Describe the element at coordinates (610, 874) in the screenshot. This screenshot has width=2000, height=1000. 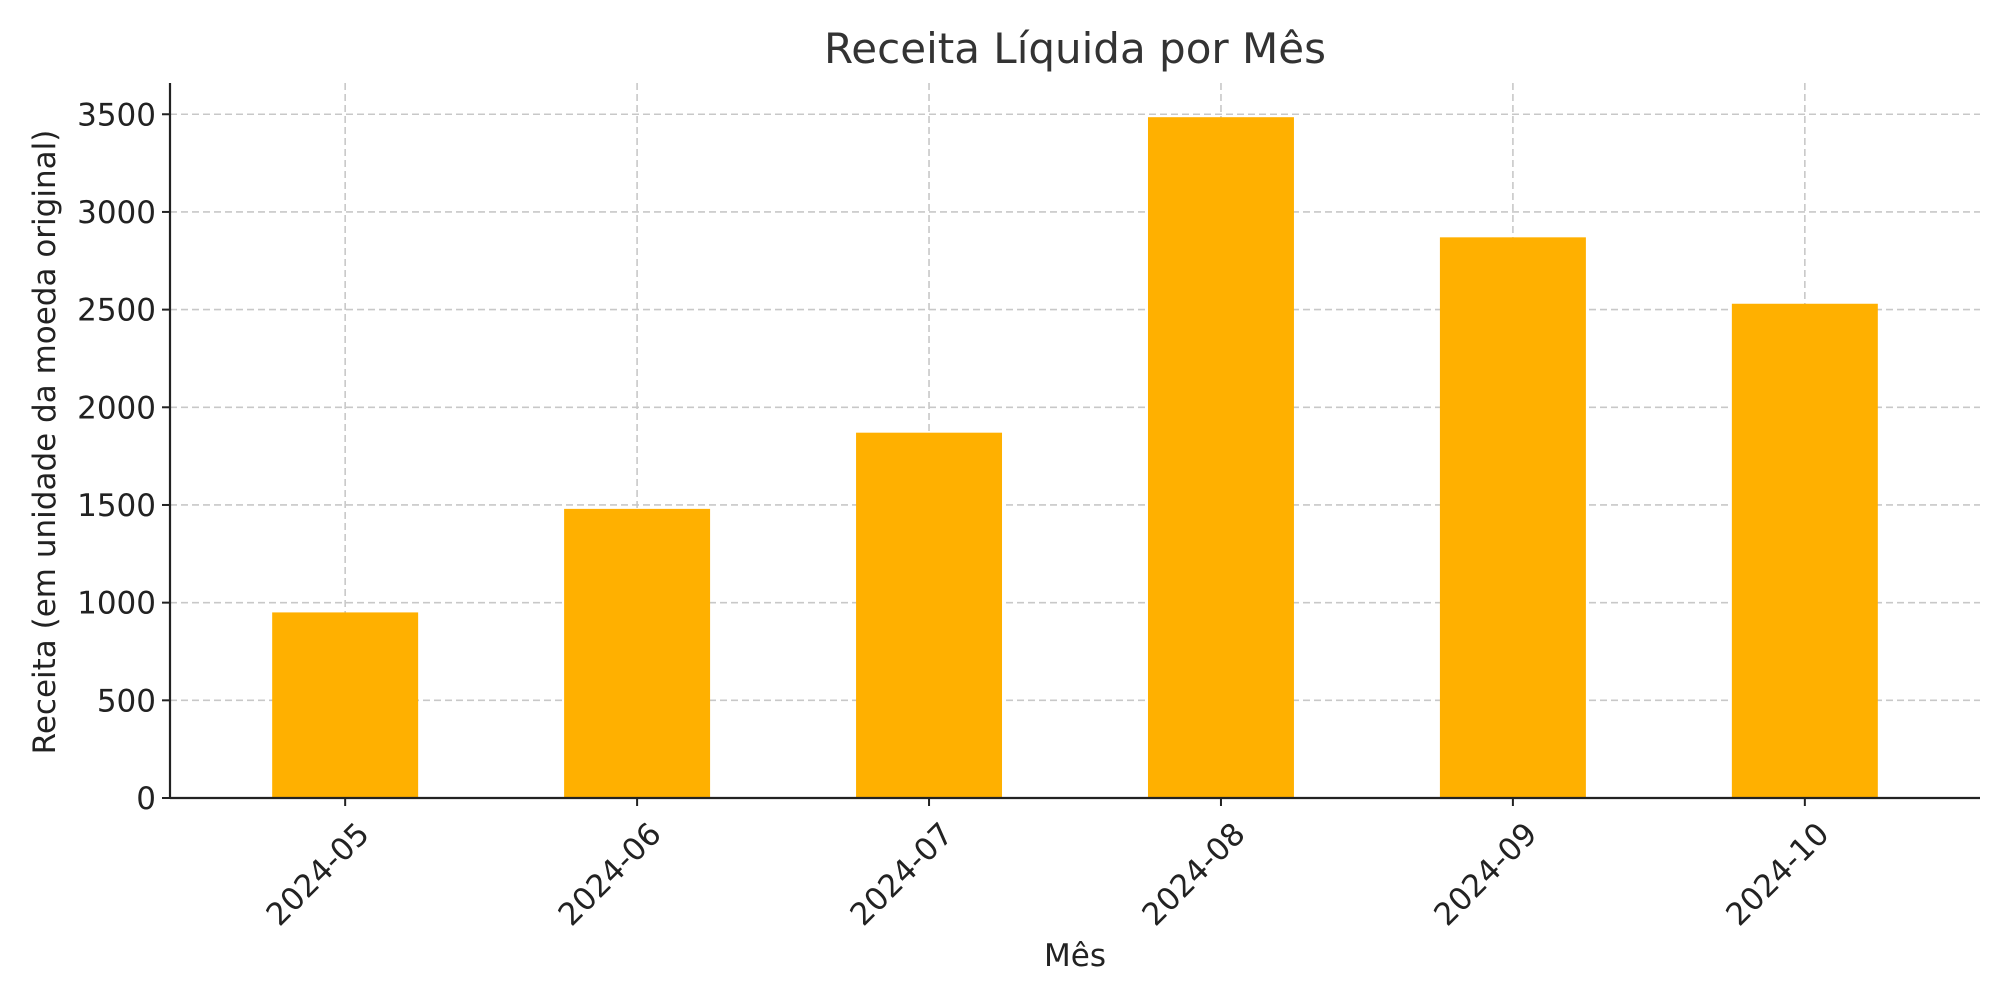
I see `x-tick-label: 2024-06` at that location.